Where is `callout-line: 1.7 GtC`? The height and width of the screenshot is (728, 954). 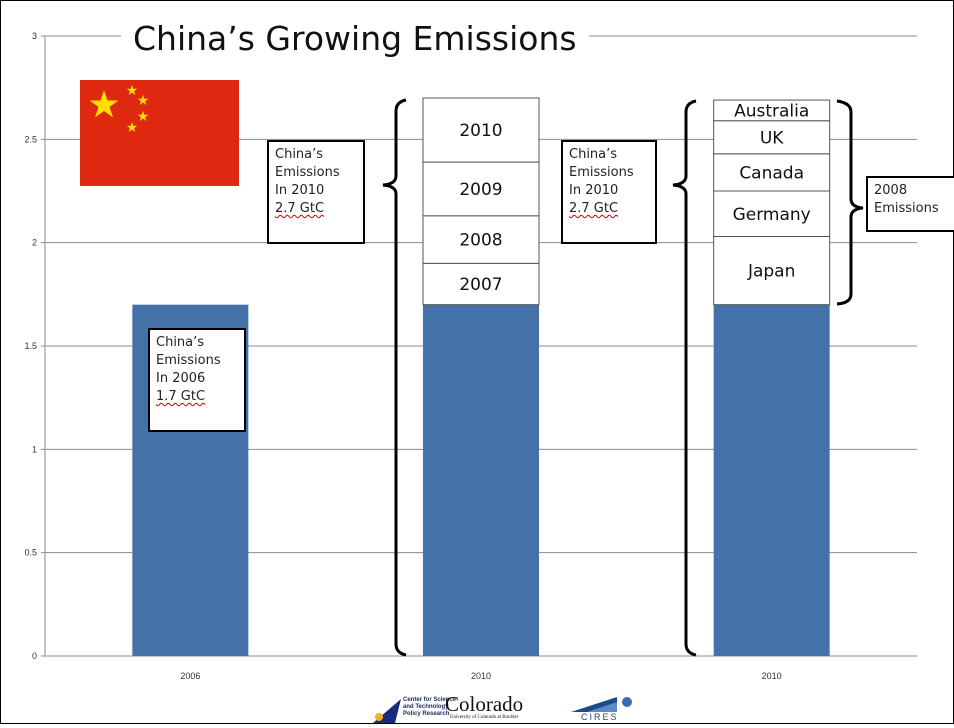 callout-line: 1.7 GtC is located at coordinates (181, 396).